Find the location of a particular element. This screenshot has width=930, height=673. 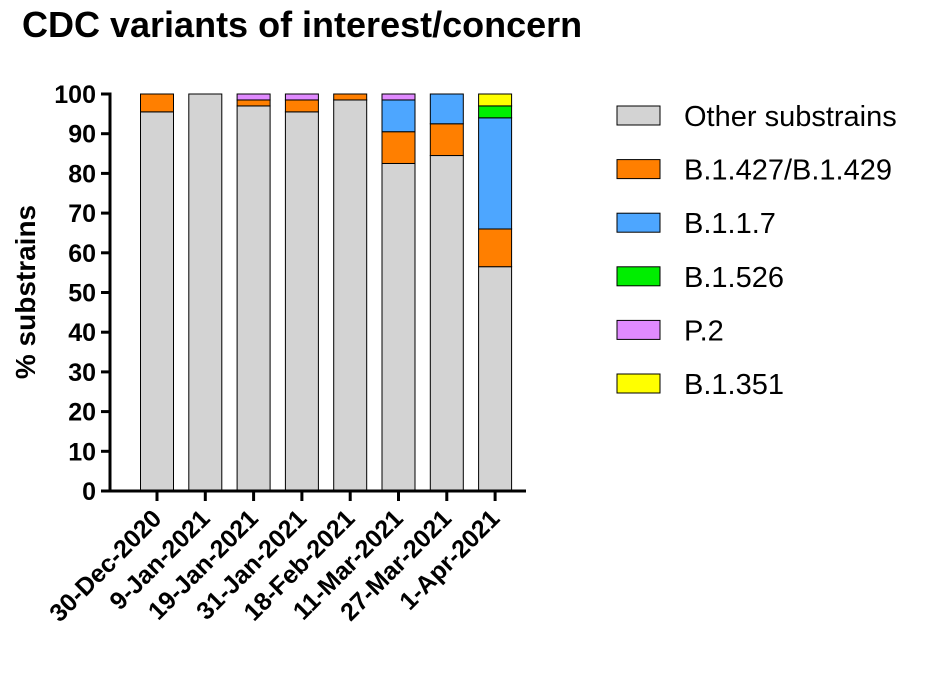

bar-segment-b-1-427-b-1-429-19-jan-2021 is located at coordinates (253, 103).